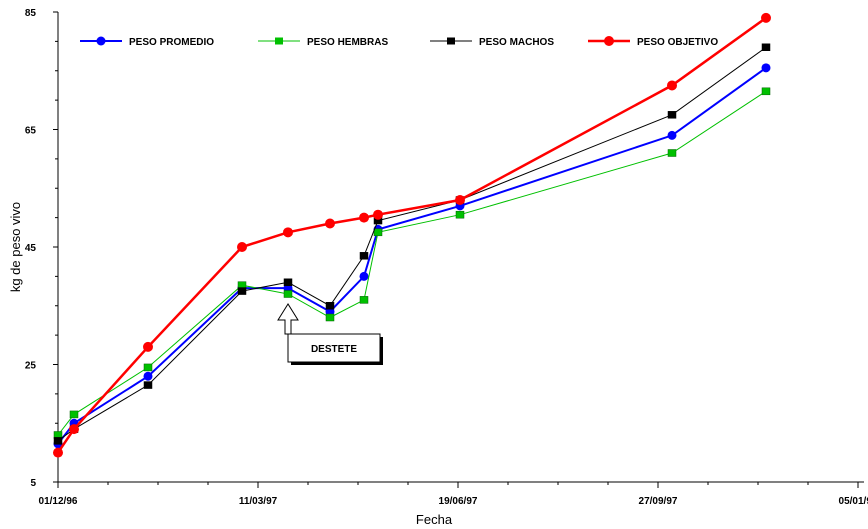  Describe the element at coordinates (31, 248) in the screenshot. I see `y-tick-label: 45` at that location.